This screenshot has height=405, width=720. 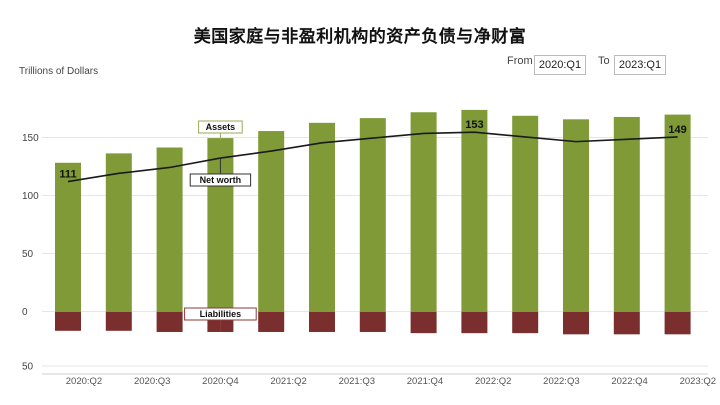 What do you see at coordinates (640, 65) in the screenshot?
I see `to-date-input: 2023:Q1` at bounding box center [640, 65].